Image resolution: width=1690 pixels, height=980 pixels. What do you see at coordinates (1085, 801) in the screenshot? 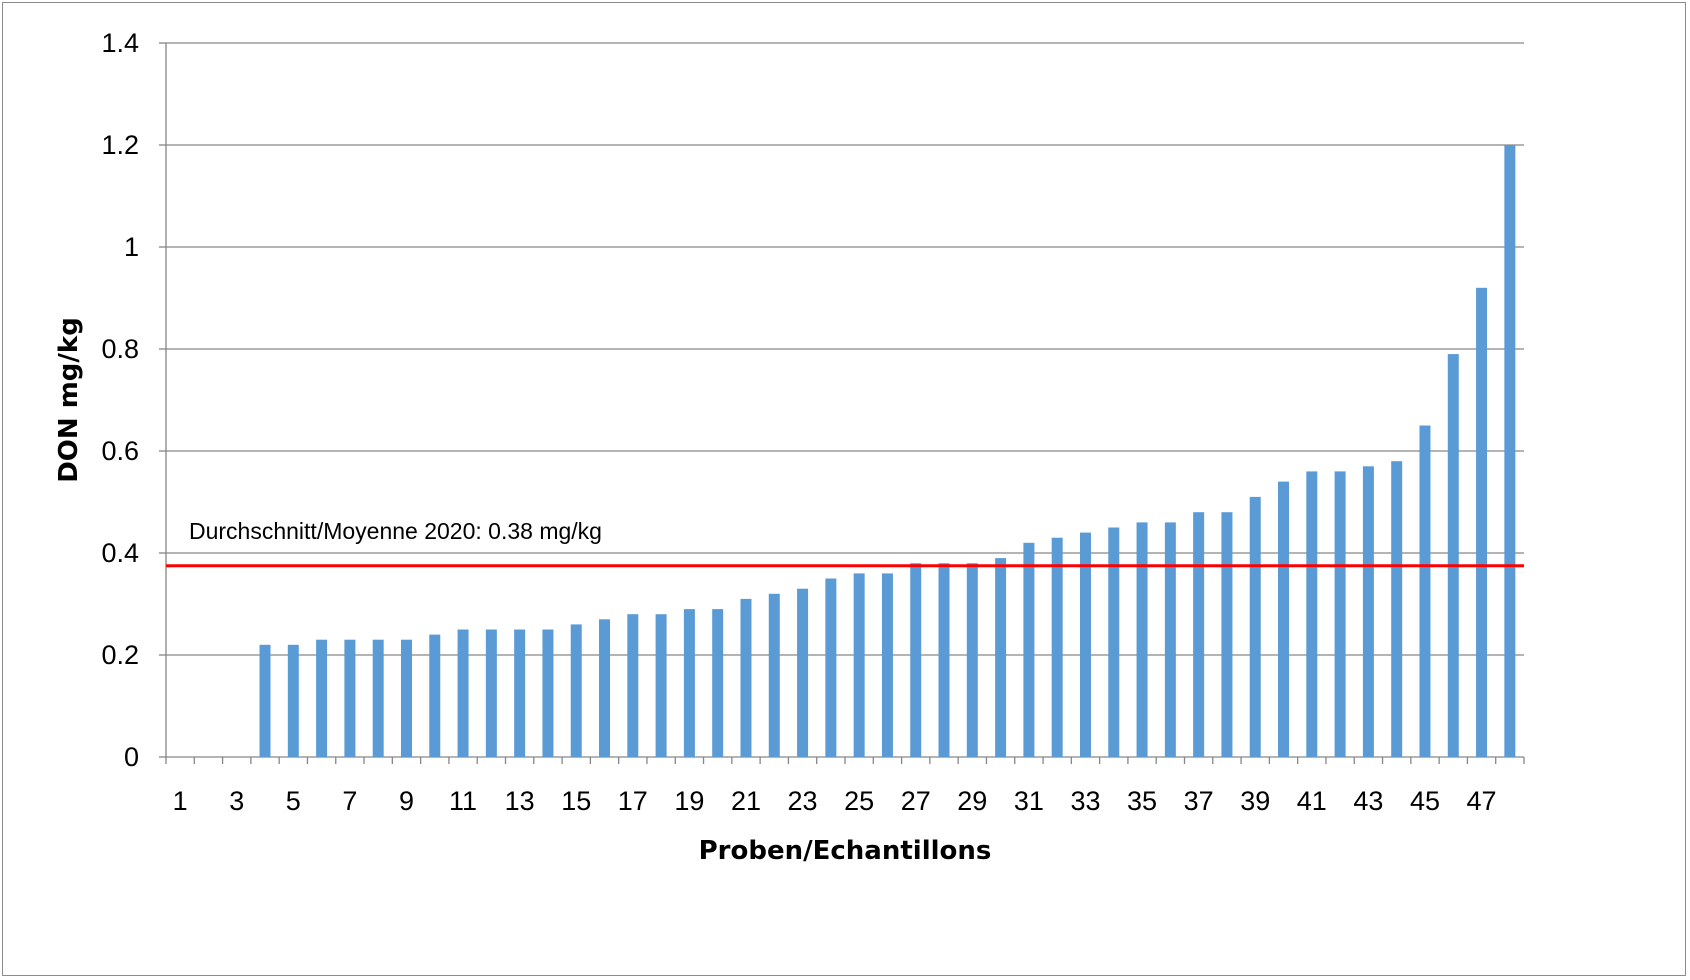
I see `x-tick-label: 33` at bounding box center [1085, 801].